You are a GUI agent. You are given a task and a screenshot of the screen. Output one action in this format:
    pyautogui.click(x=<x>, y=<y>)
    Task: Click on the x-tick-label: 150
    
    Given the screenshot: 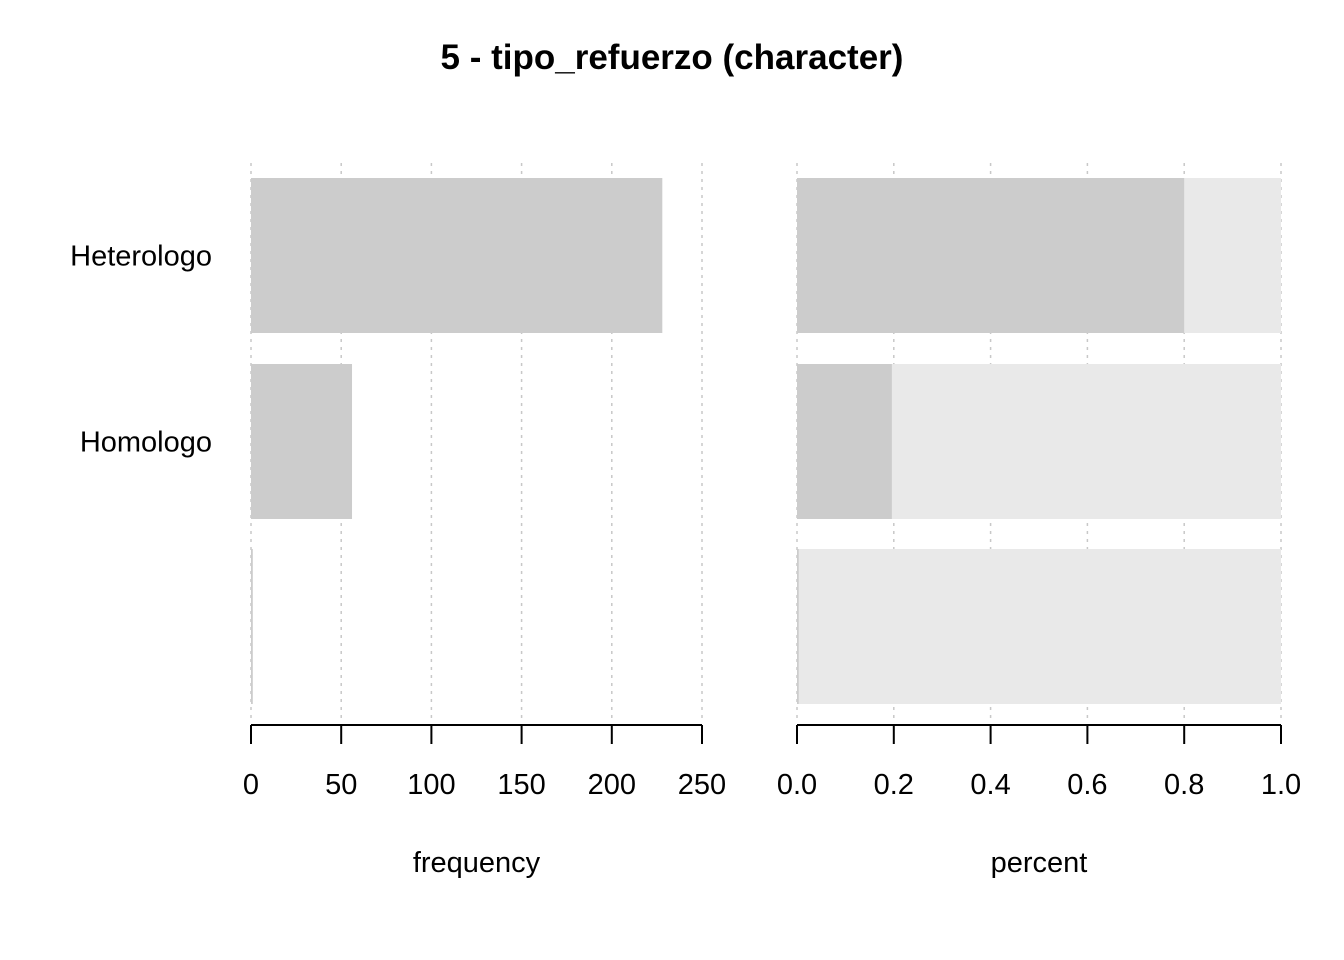 What is the action you would take?
    pyautogui.click(x=521, y=785)
    